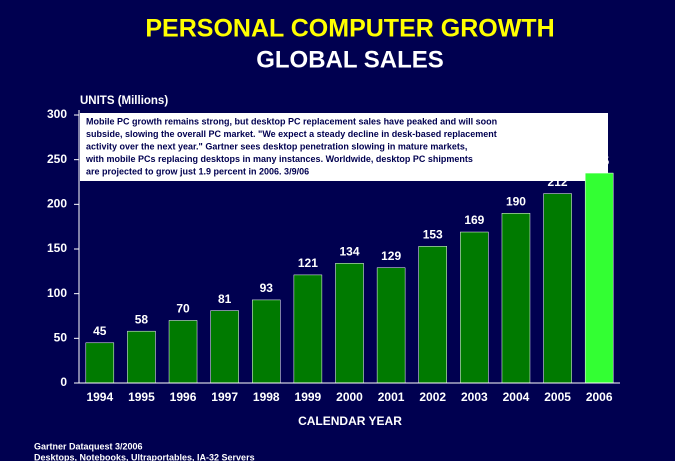 This screenshot has width=675, height=461. Describe the element at coordinates (433, 234) in the screenshot. I see `data-label: 153` at that location.